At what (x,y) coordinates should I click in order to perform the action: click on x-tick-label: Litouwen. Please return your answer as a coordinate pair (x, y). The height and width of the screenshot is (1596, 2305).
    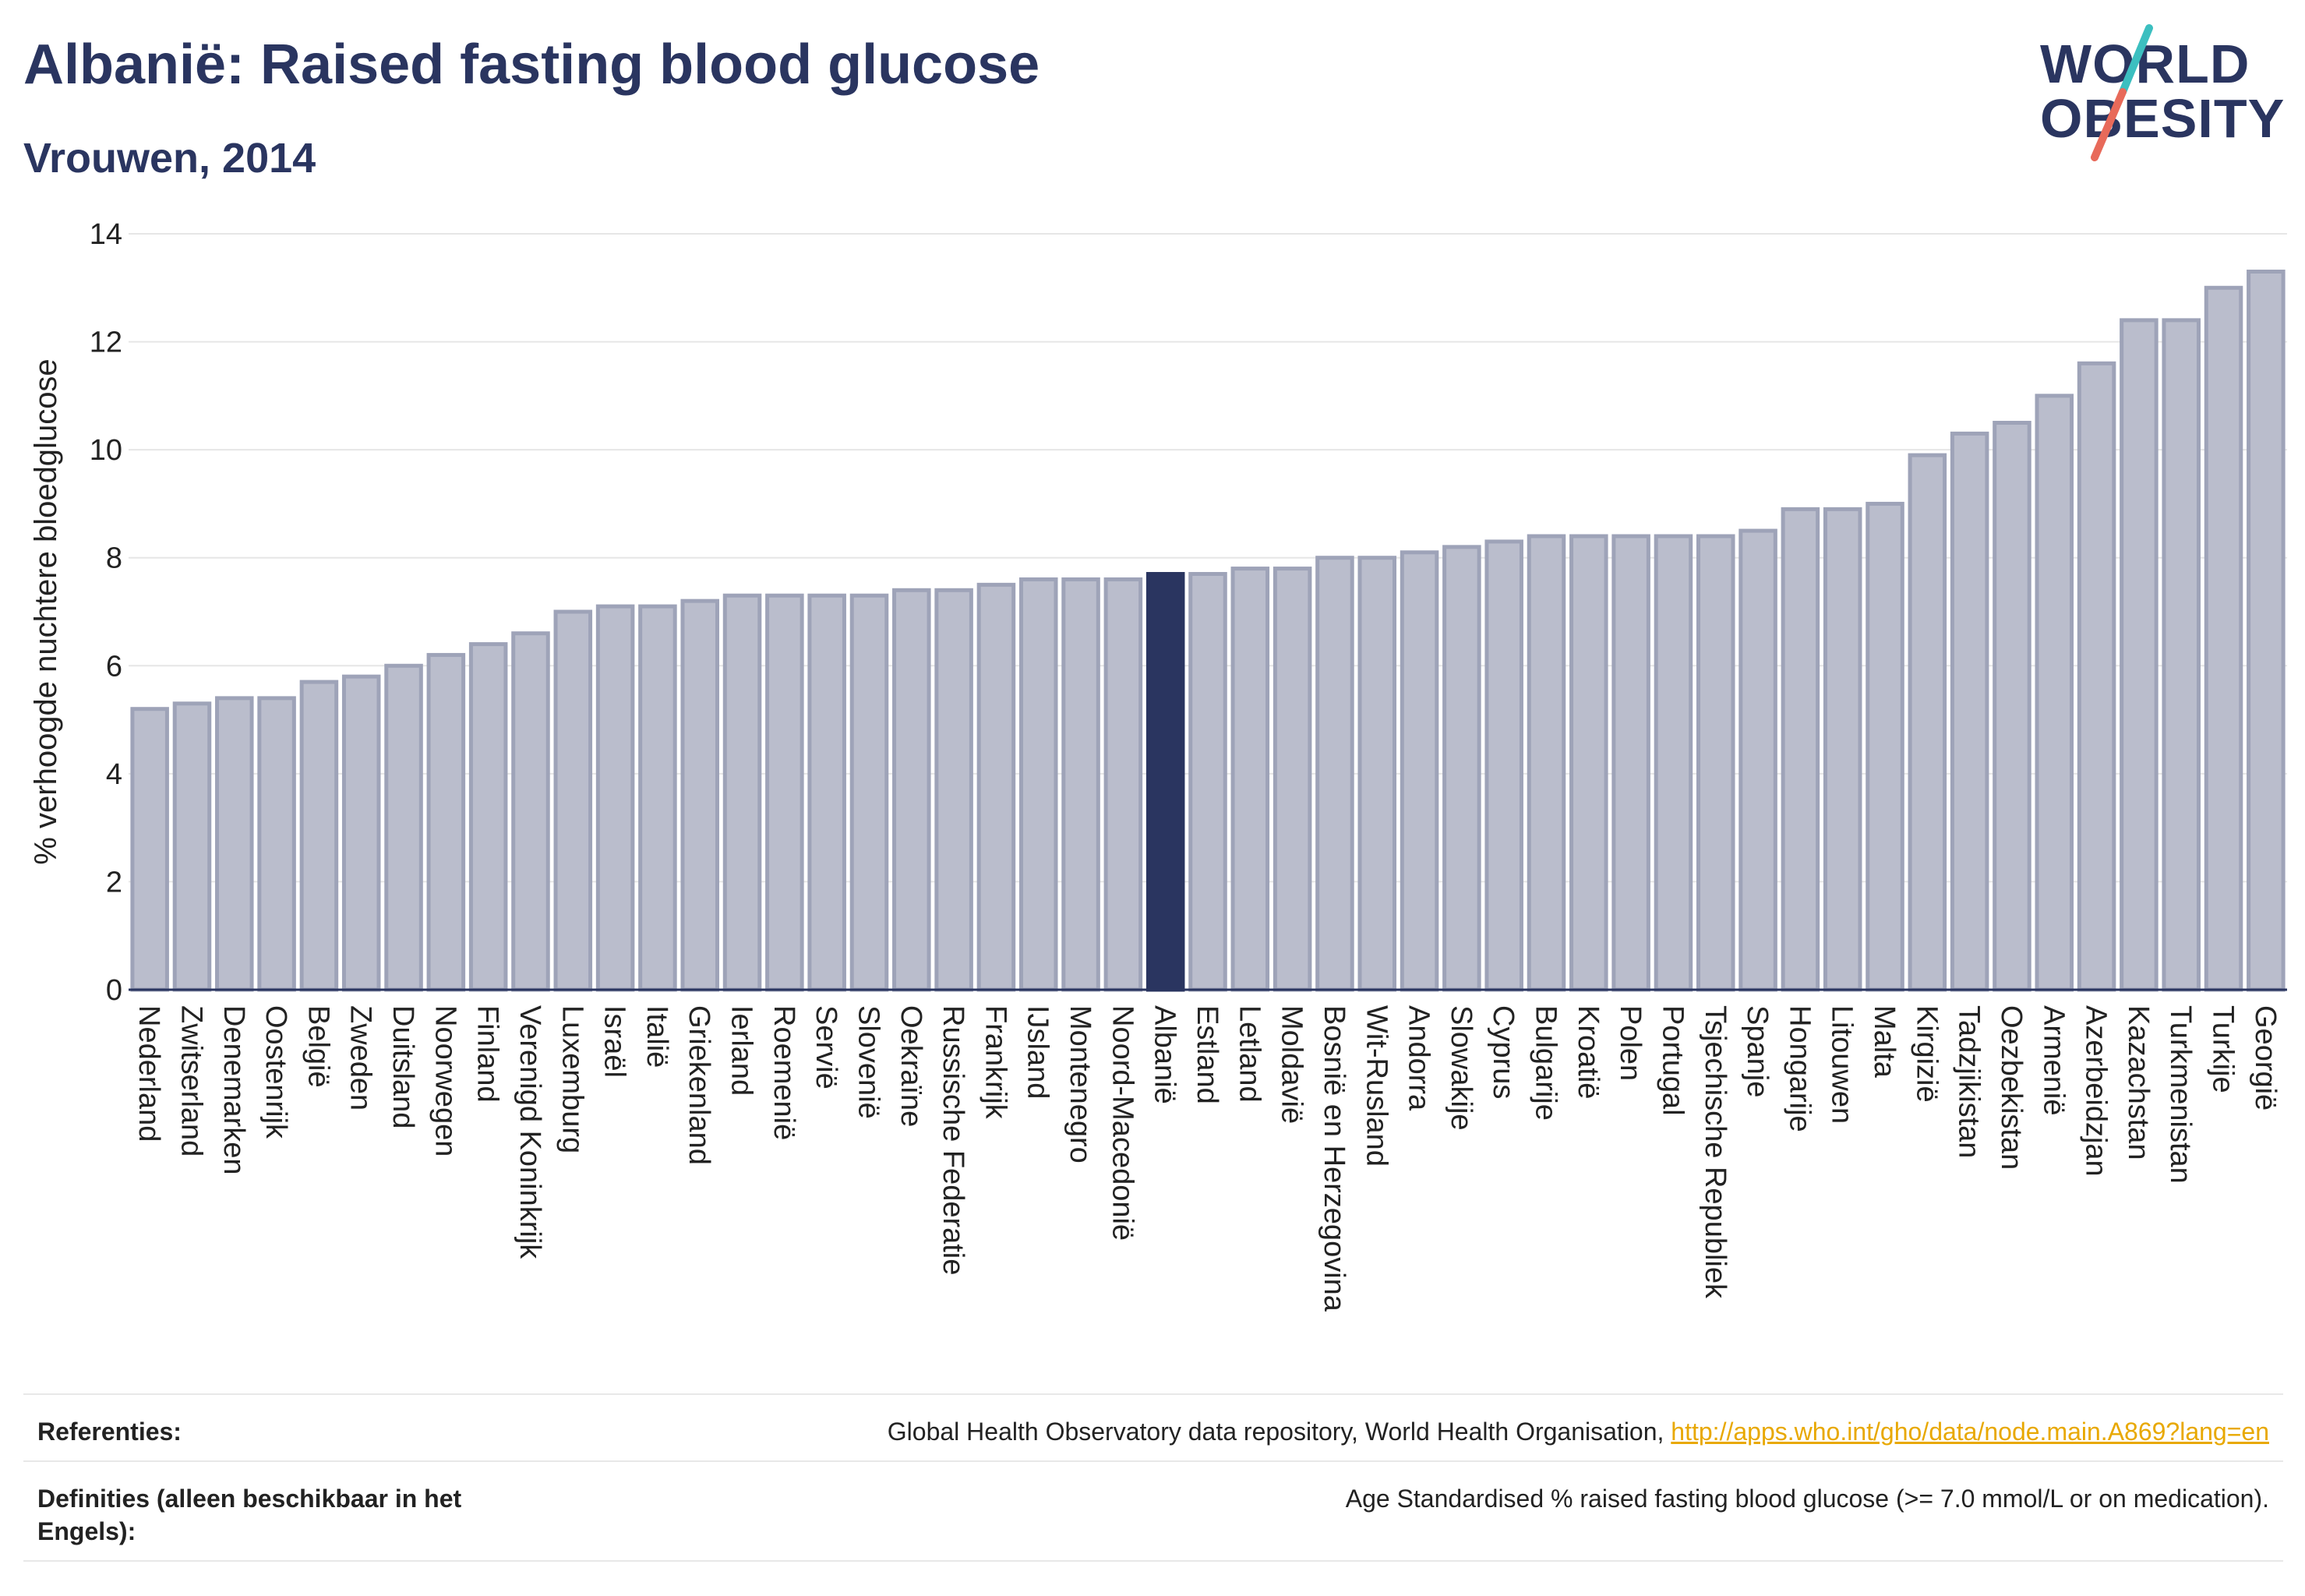
    Looking at the image, I should click on (1842, 1064).